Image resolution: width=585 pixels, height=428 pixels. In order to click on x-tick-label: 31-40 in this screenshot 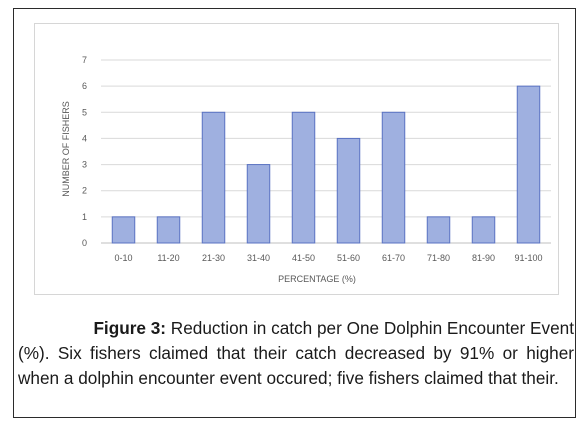, I will do `click(258, 258)`.